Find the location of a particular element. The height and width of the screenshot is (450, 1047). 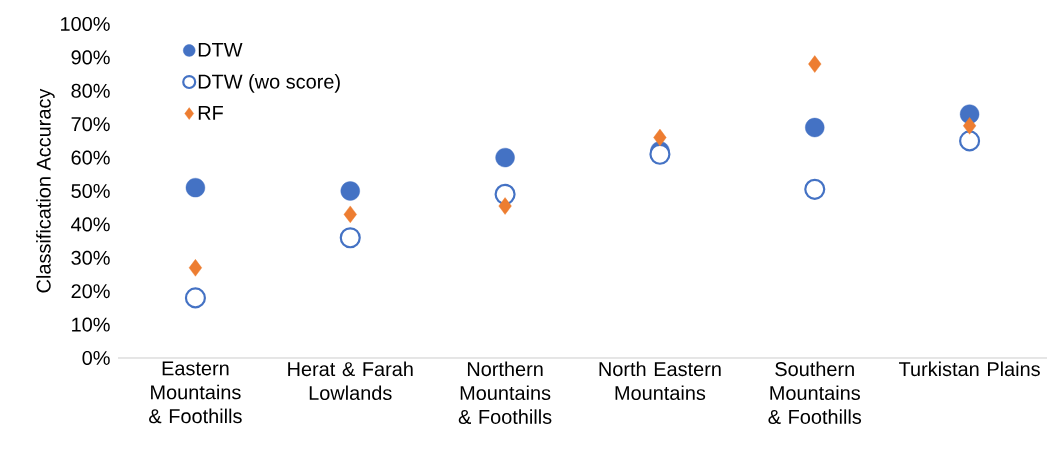

y-tick-label: 100% is located at coordinates (85, 24).